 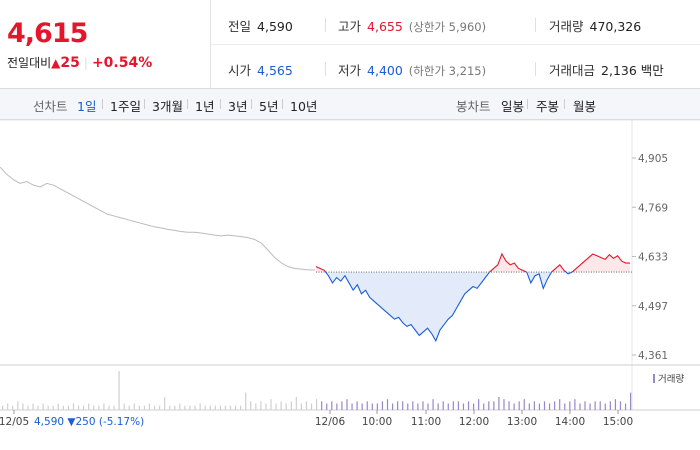 What do you see at coordinates (47, 33) in the screenshot?
I see `current-price: 4,615` at bounding box center [47, 33].